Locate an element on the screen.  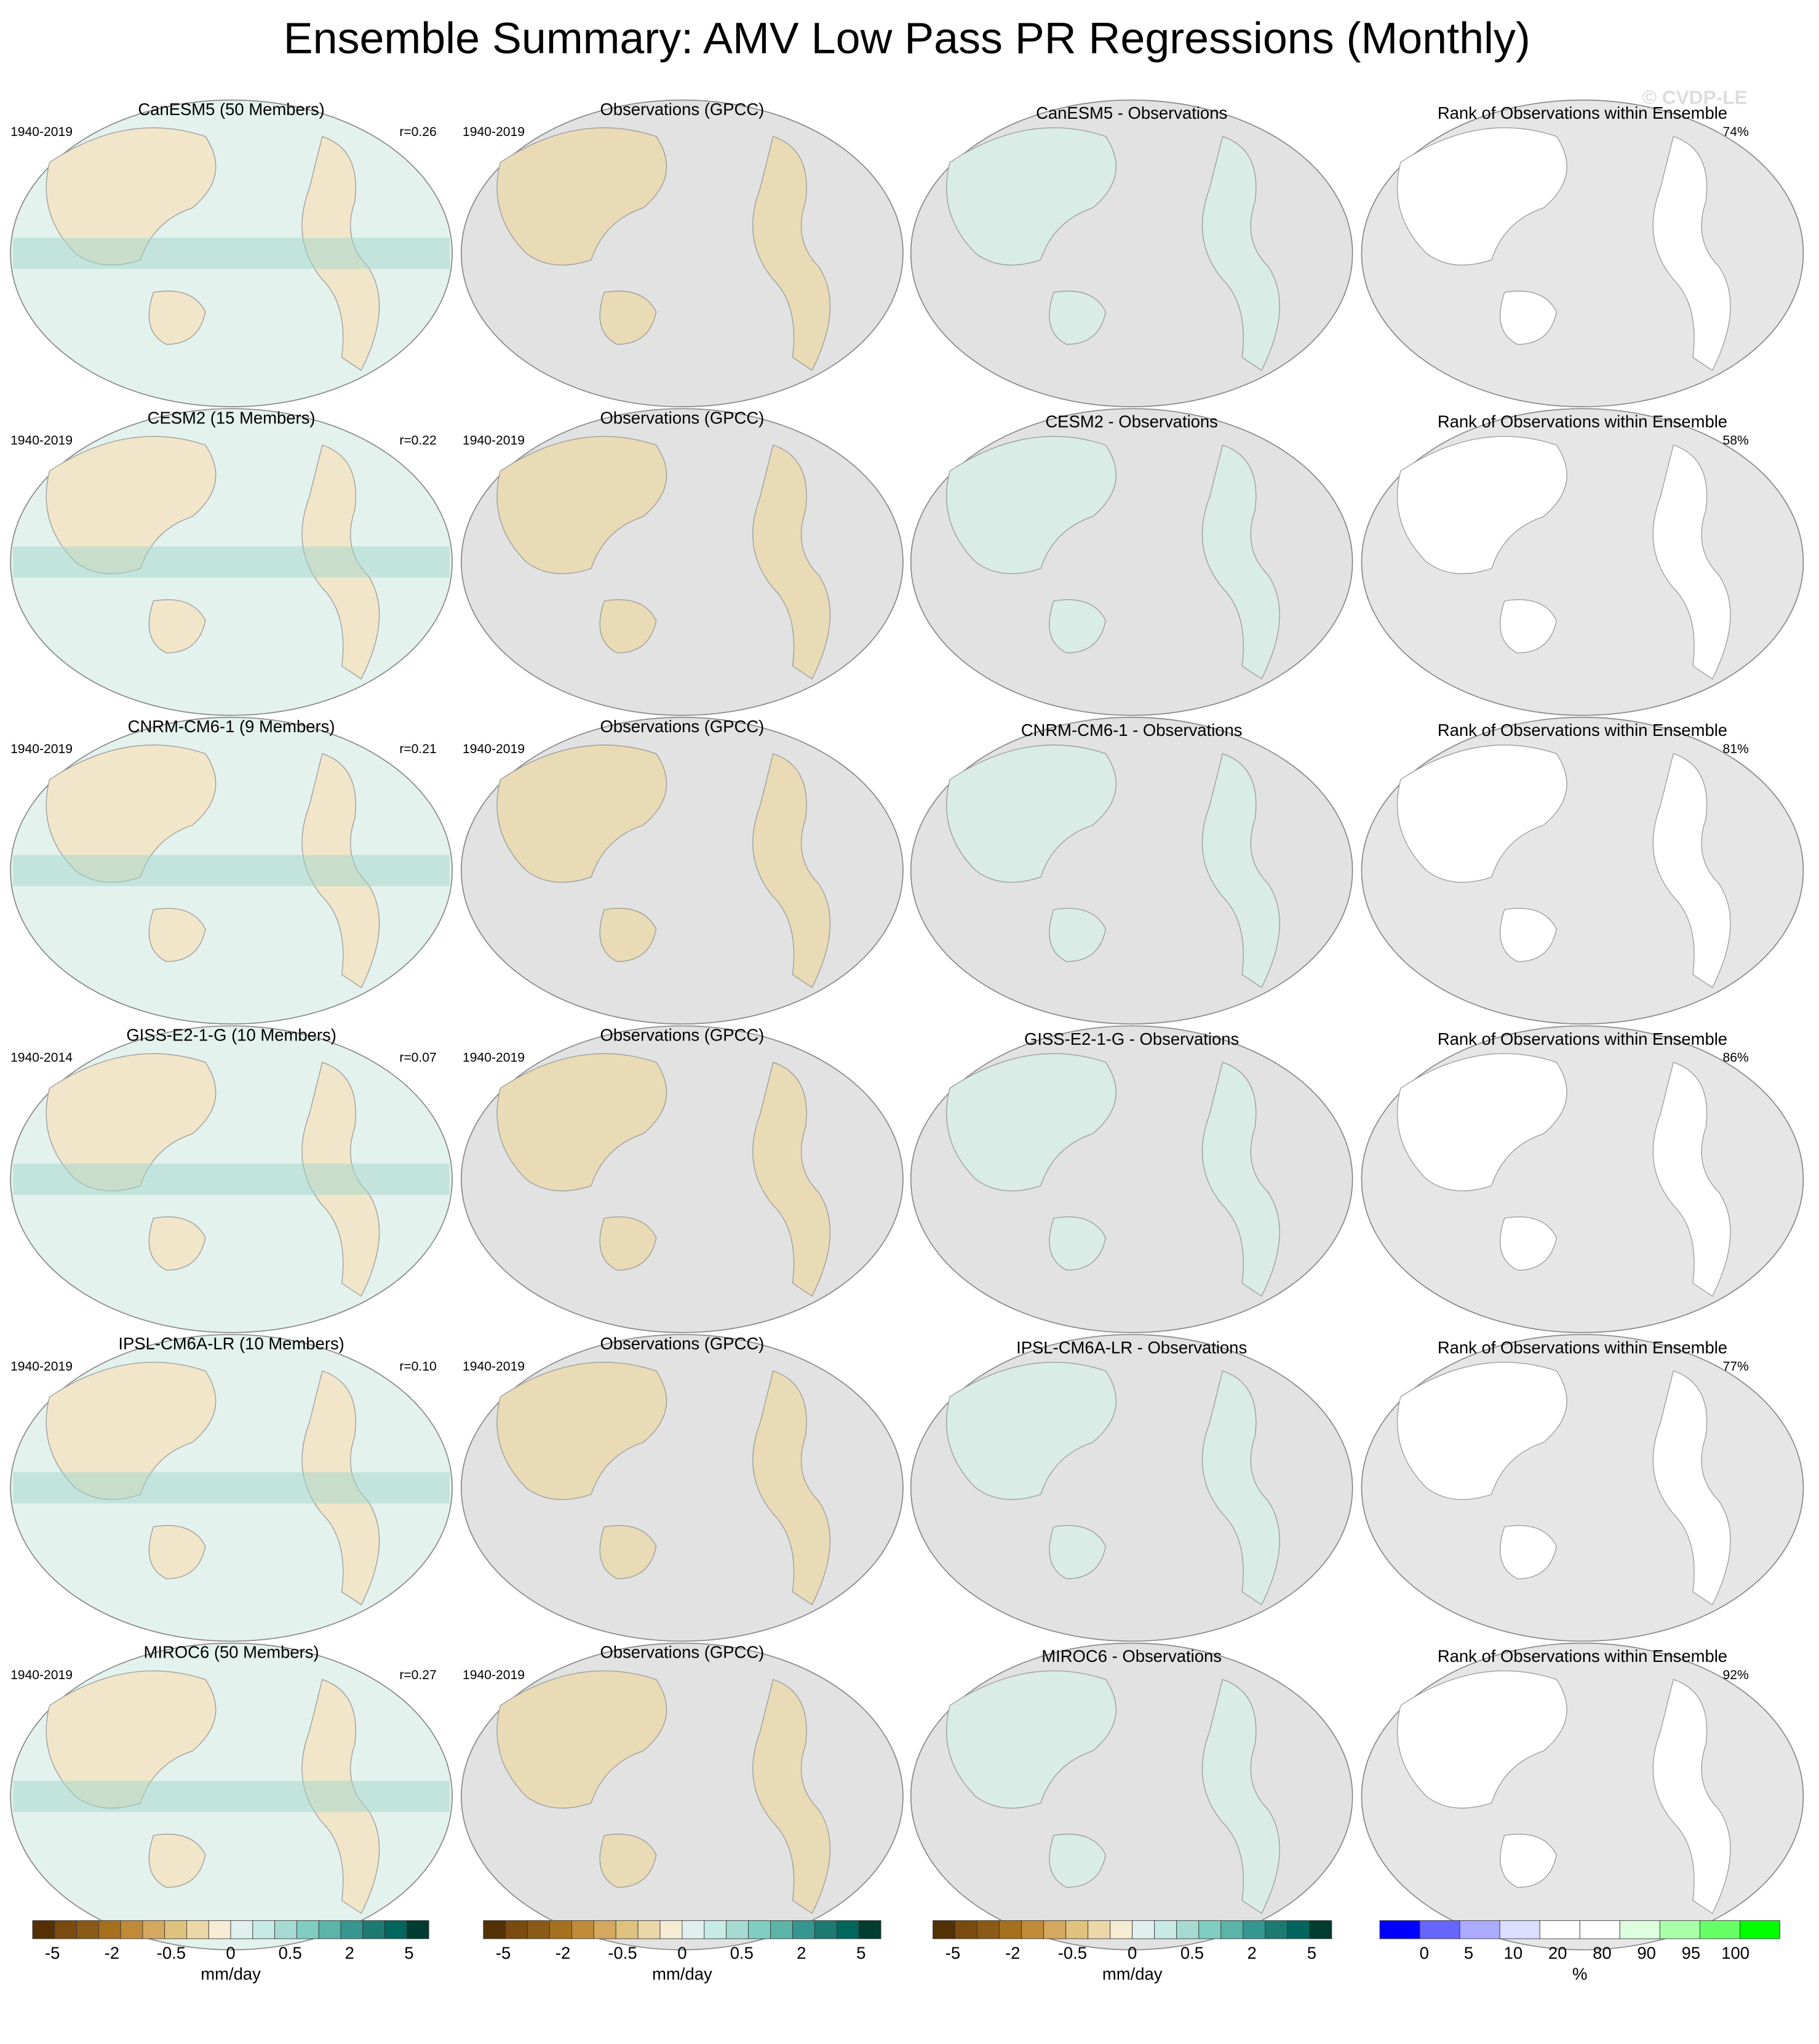
panel-pct: 81% is located at coordinates (1736, 749).